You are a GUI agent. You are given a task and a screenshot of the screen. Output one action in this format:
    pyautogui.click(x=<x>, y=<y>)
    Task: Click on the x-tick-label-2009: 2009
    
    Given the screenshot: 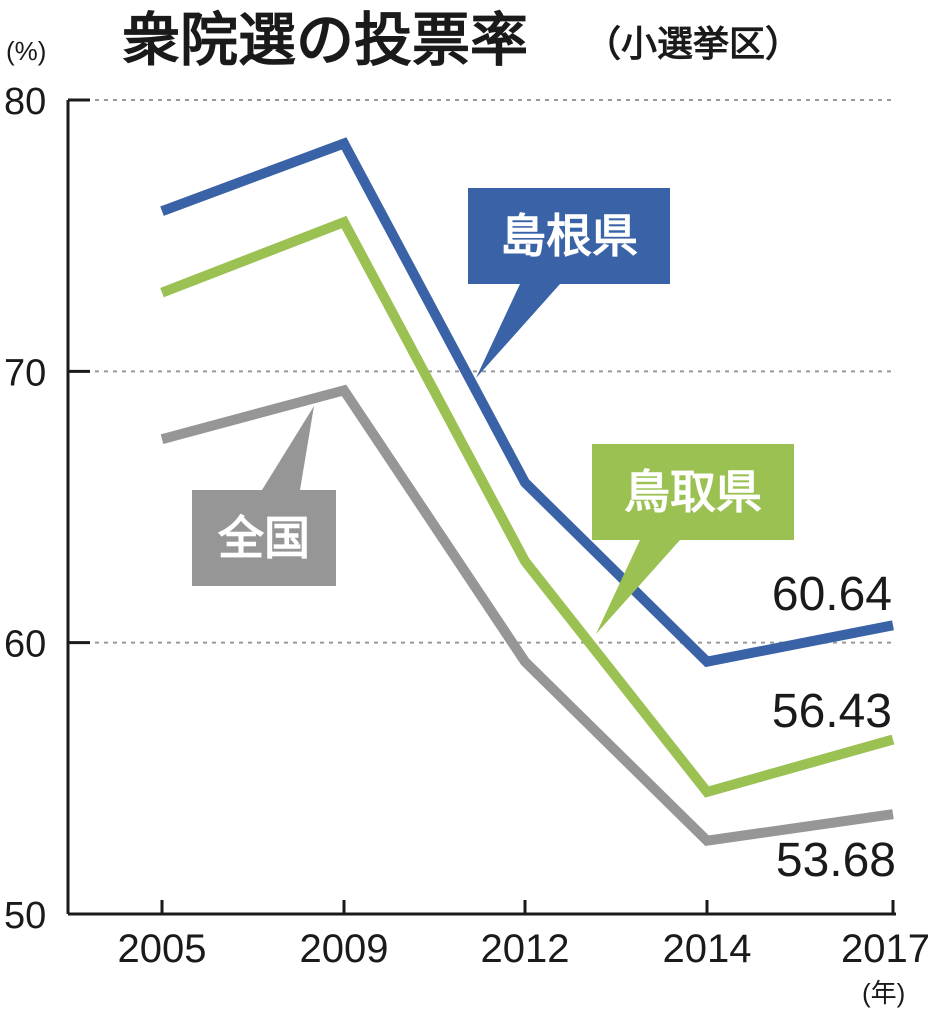 What is the action you would take?
    pyautogui.click(x=344, y=949)
    